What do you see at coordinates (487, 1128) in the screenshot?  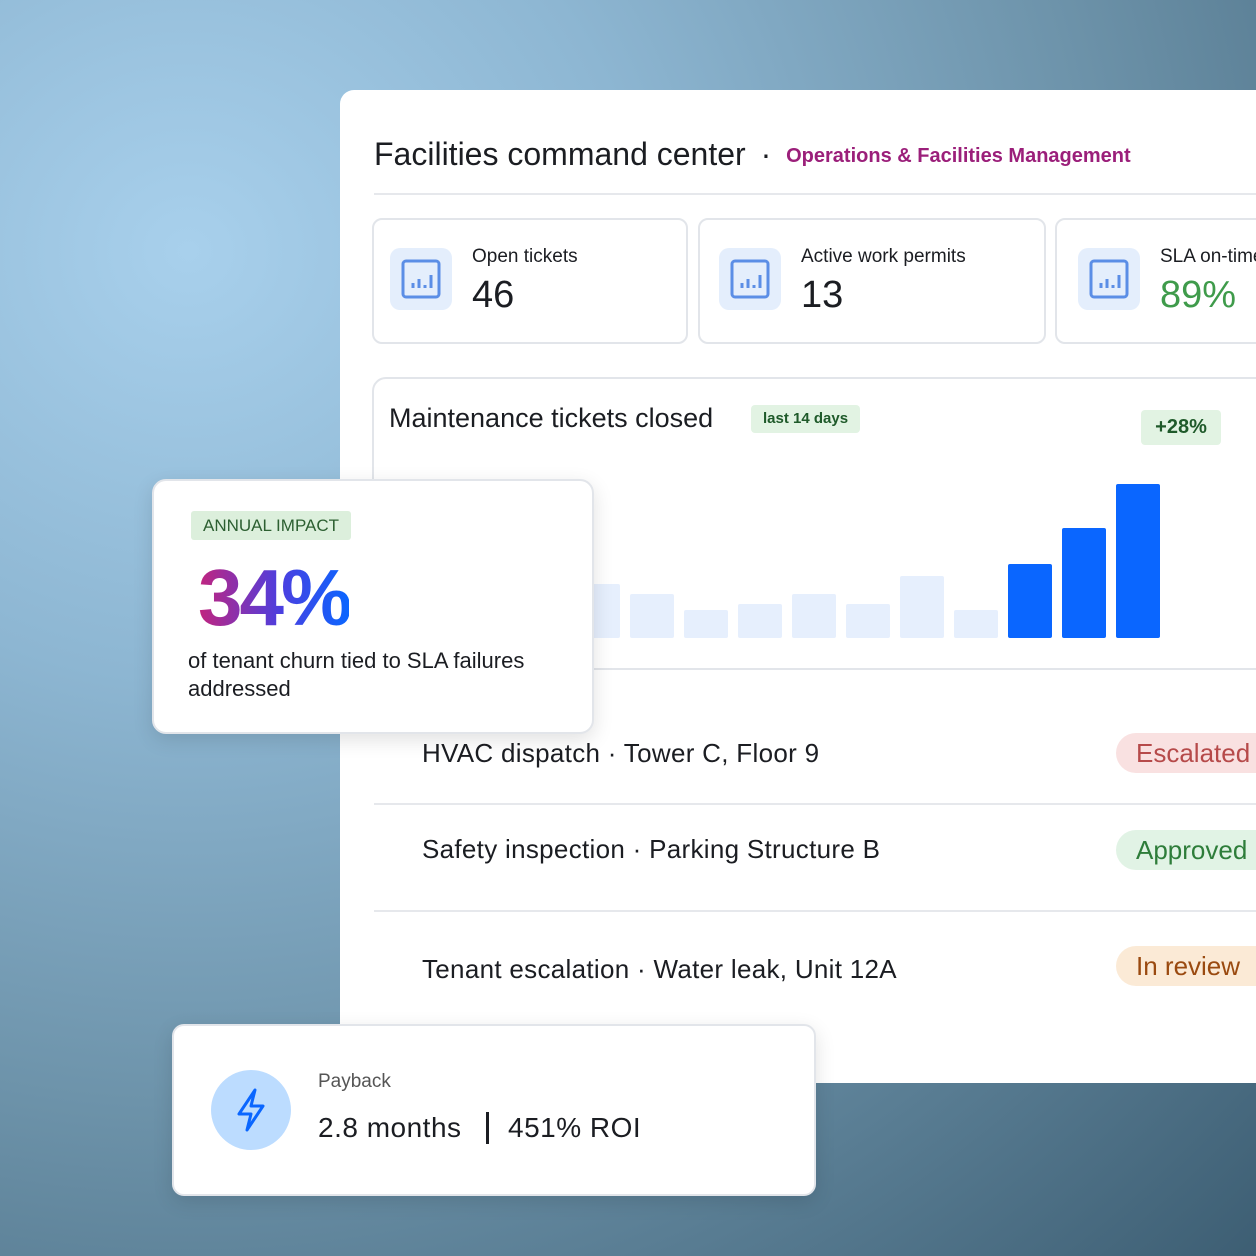 I see `payback-separator` at bounding box center [487, 1128].